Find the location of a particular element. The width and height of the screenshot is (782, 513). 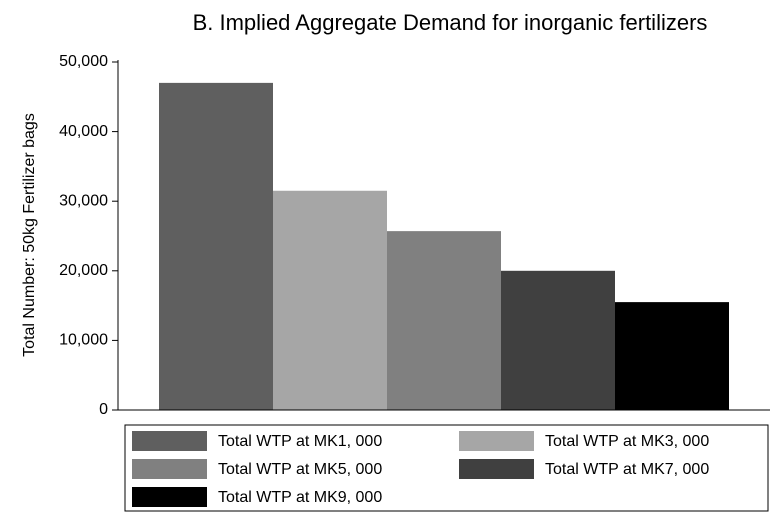

y-tick-label: 40,000 is located at coordinates (83, 131).